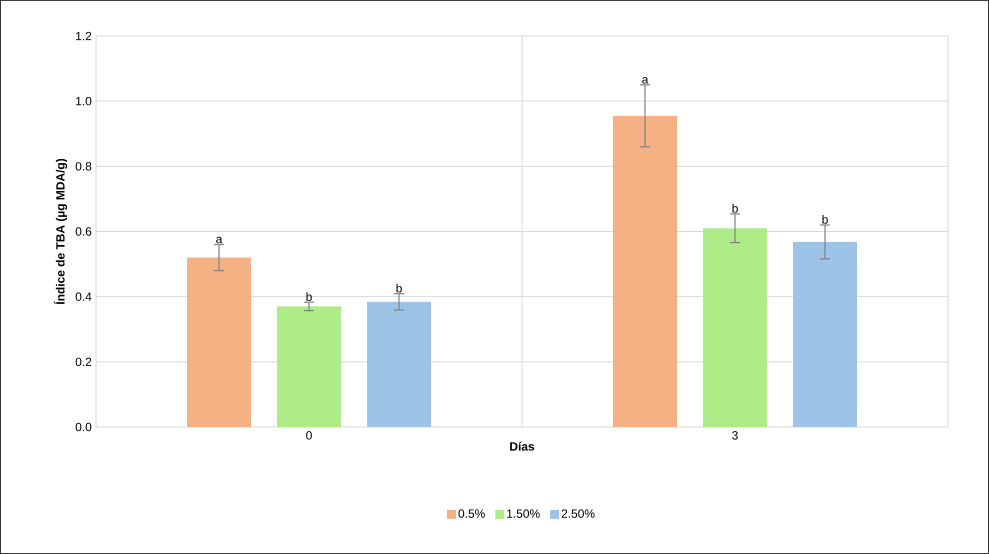 This screenshot has height=554, width=989. I want to click on y-tick-label: 0.0, so click(84, 427).